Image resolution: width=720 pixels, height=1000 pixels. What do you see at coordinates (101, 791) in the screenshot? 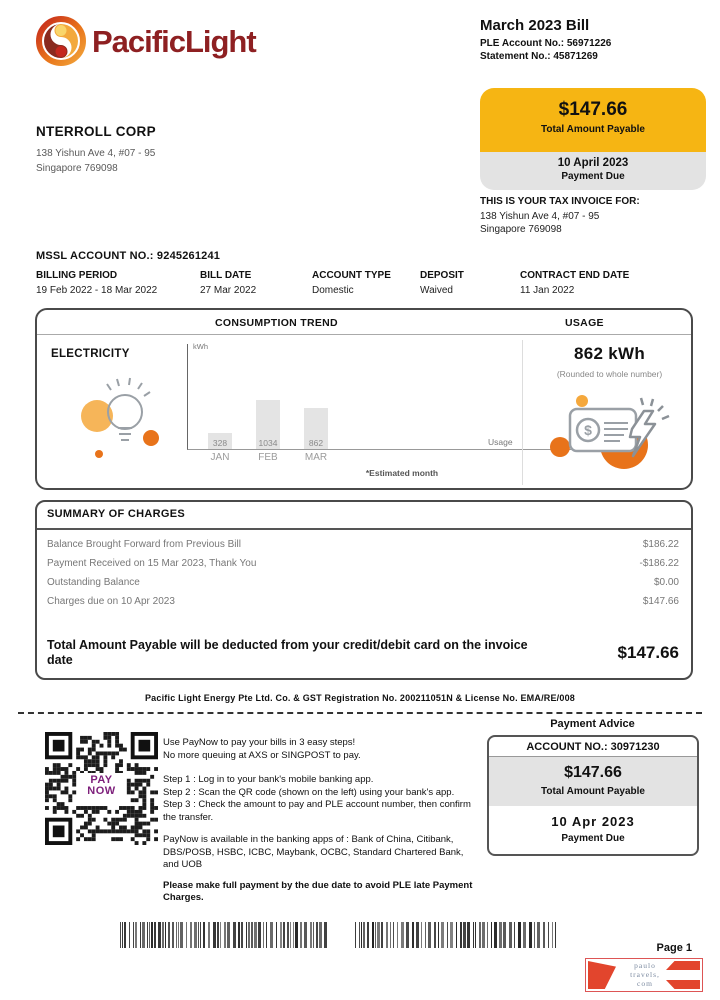
I see `paynow-logo-now: NOW` at bounding box center [101, 791].